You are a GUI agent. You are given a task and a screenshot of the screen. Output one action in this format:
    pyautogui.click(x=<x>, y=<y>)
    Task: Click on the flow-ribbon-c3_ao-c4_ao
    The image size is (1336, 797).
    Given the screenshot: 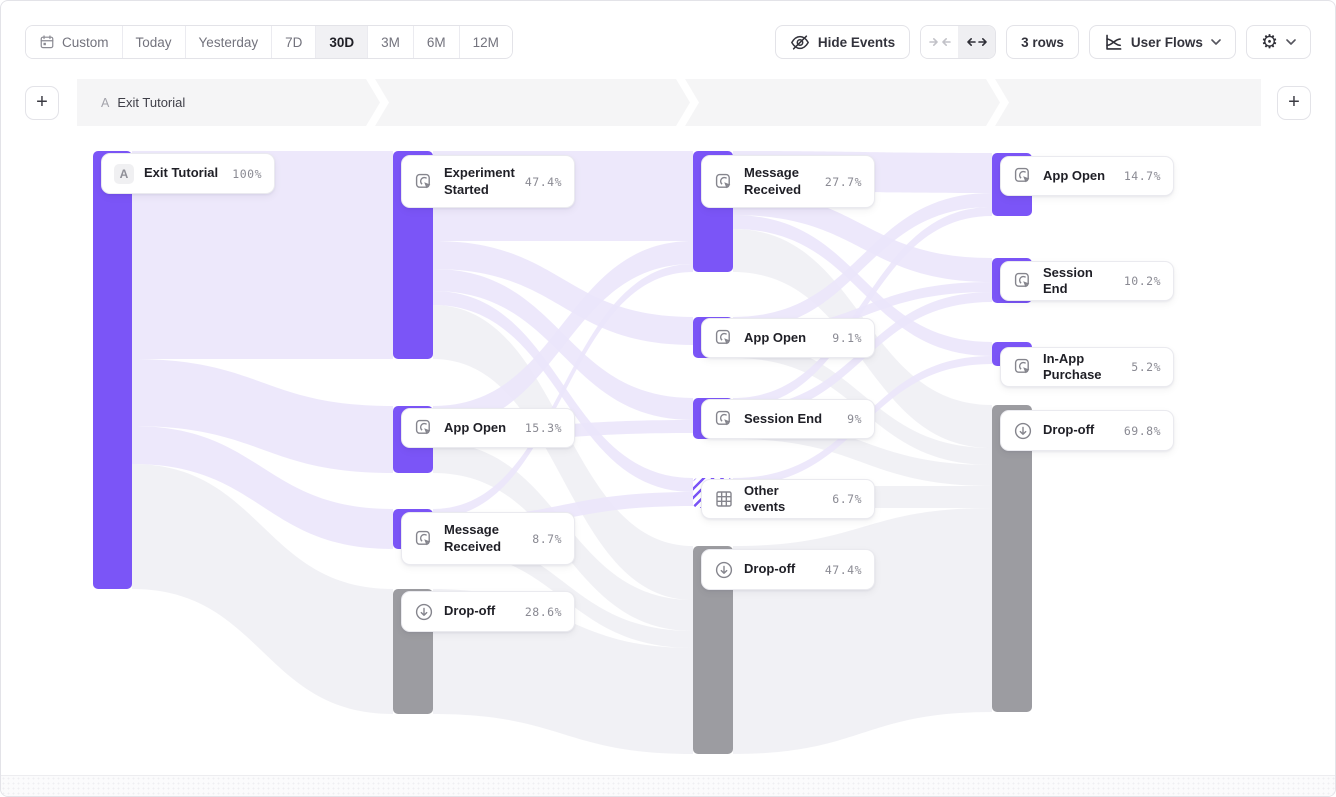 What is the action you would take?
    pyautogui.click(x=862, y=262)
    